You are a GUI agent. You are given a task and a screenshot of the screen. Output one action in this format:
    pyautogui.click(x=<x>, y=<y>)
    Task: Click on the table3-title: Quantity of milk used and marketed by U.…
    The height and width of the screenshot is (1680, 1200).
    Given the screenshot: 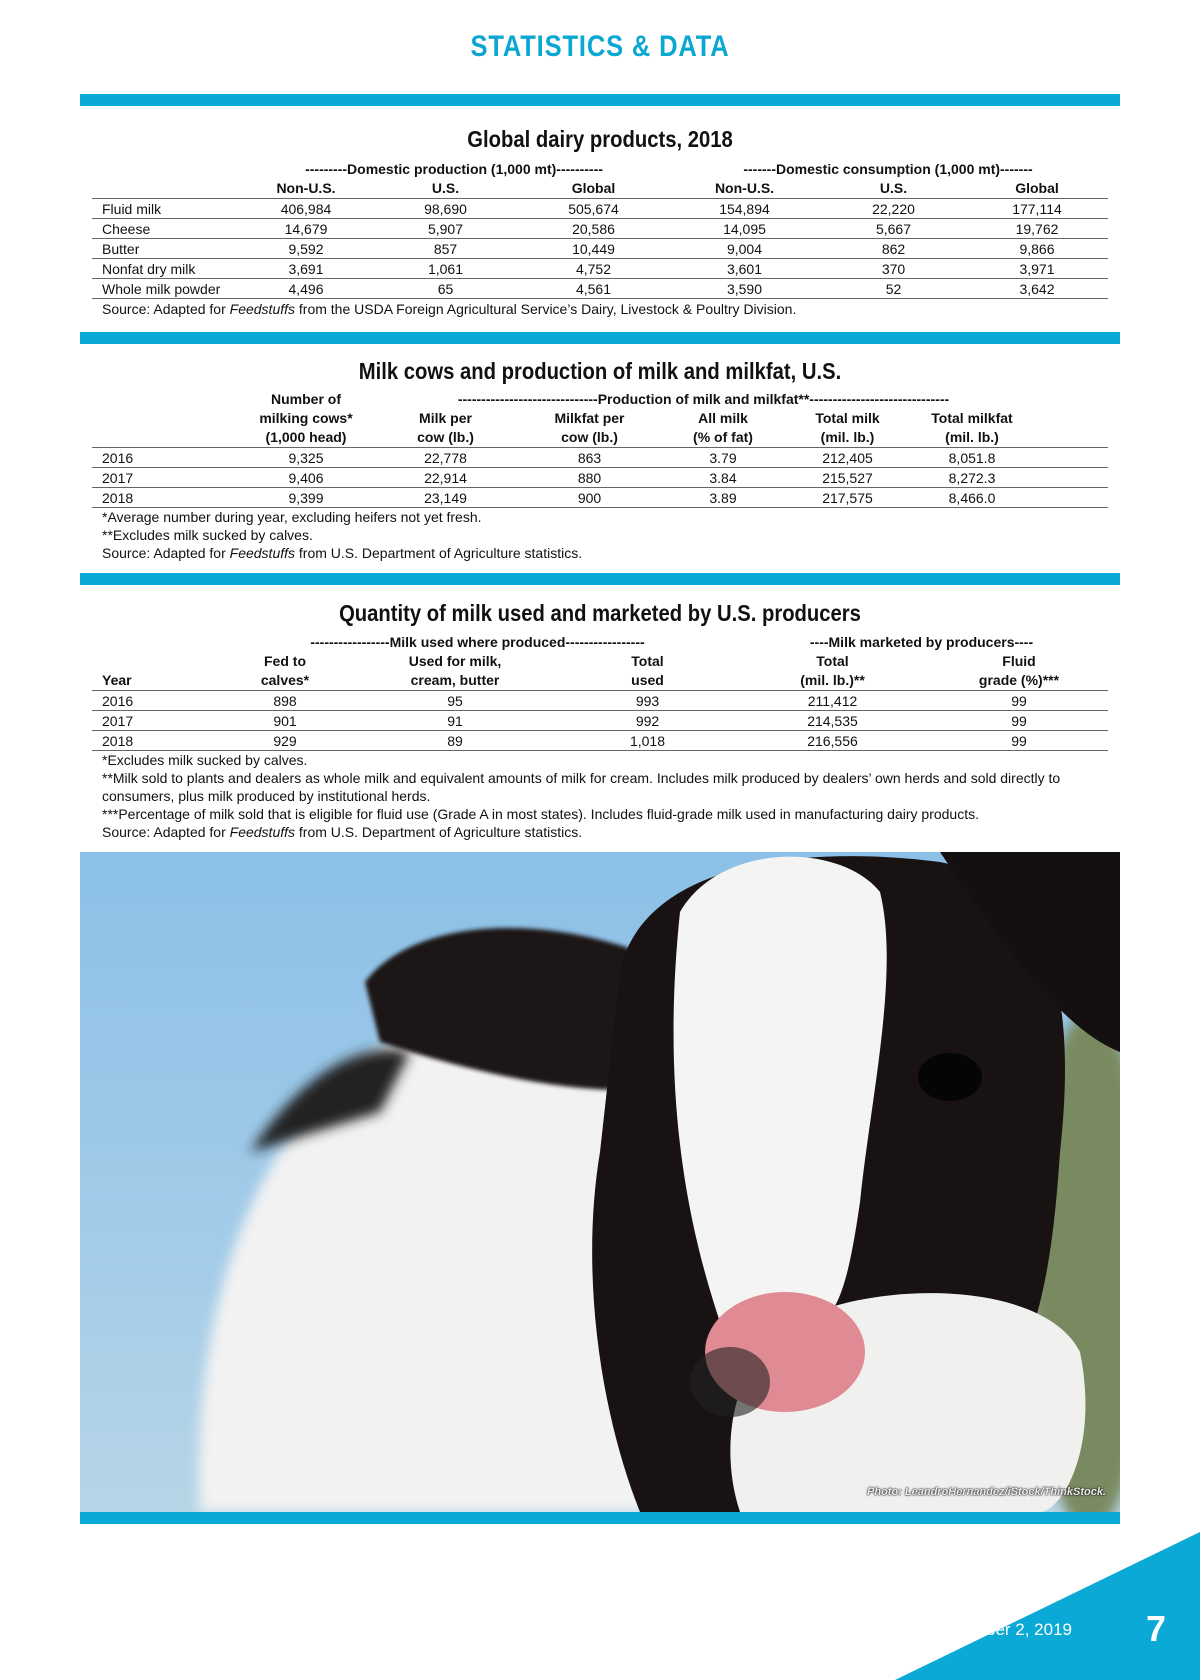 What is the action you would take?
    pyautogui.click(x=600, y=613)
    